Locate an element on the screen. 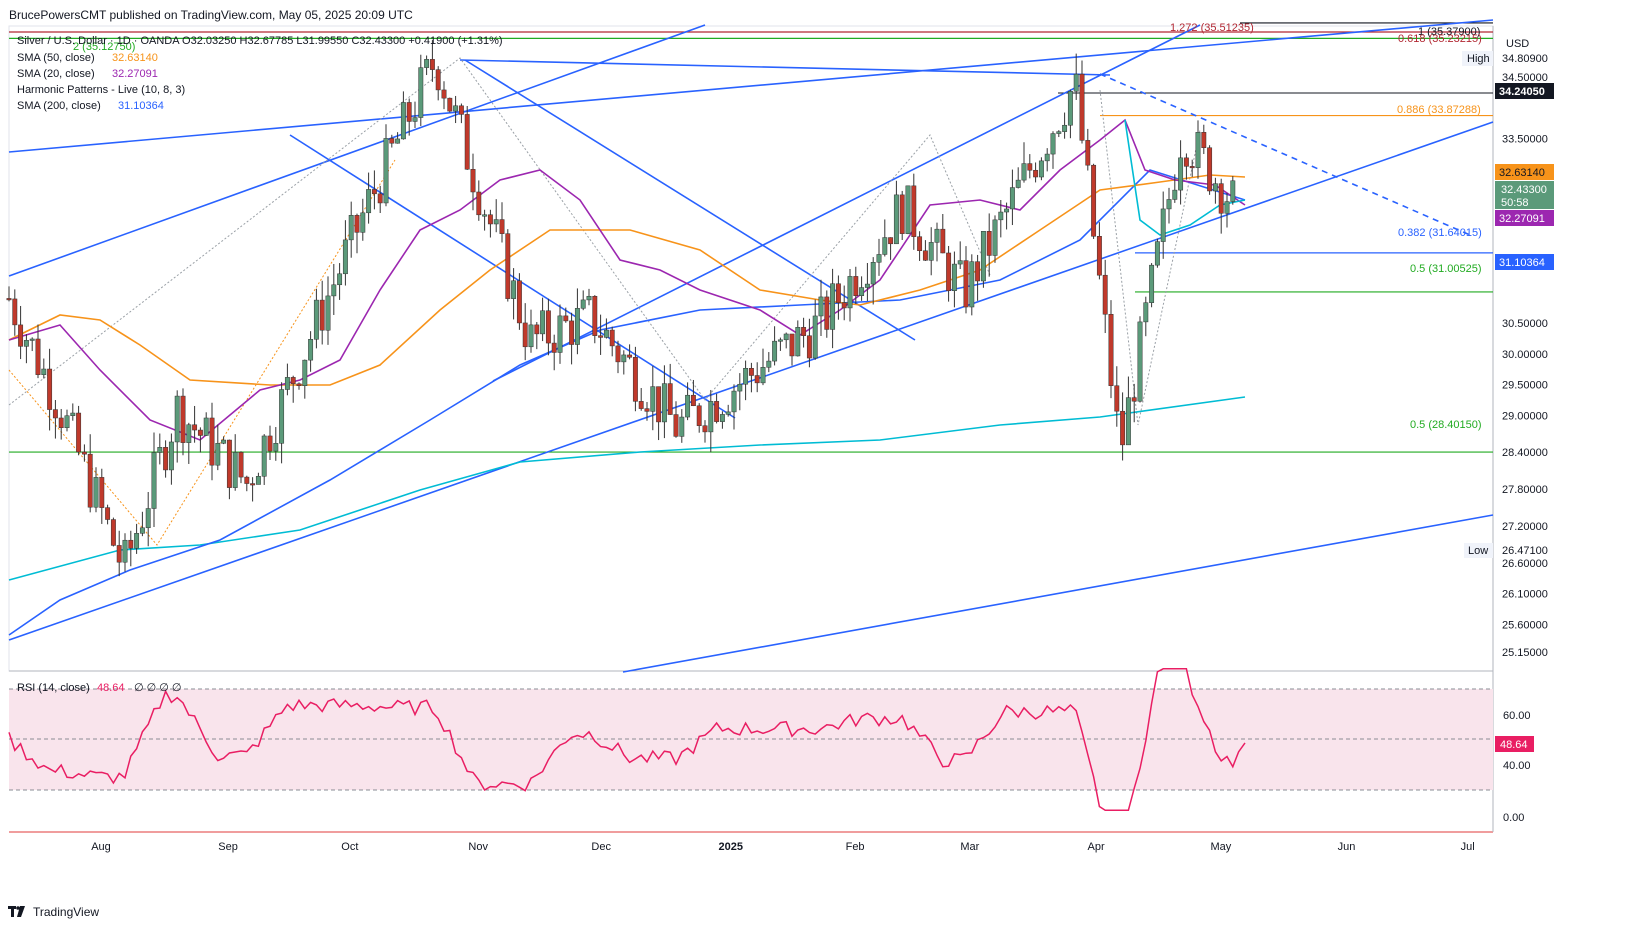  legend-sma50-value: 32.63140 is located at coordinates (135, 58).